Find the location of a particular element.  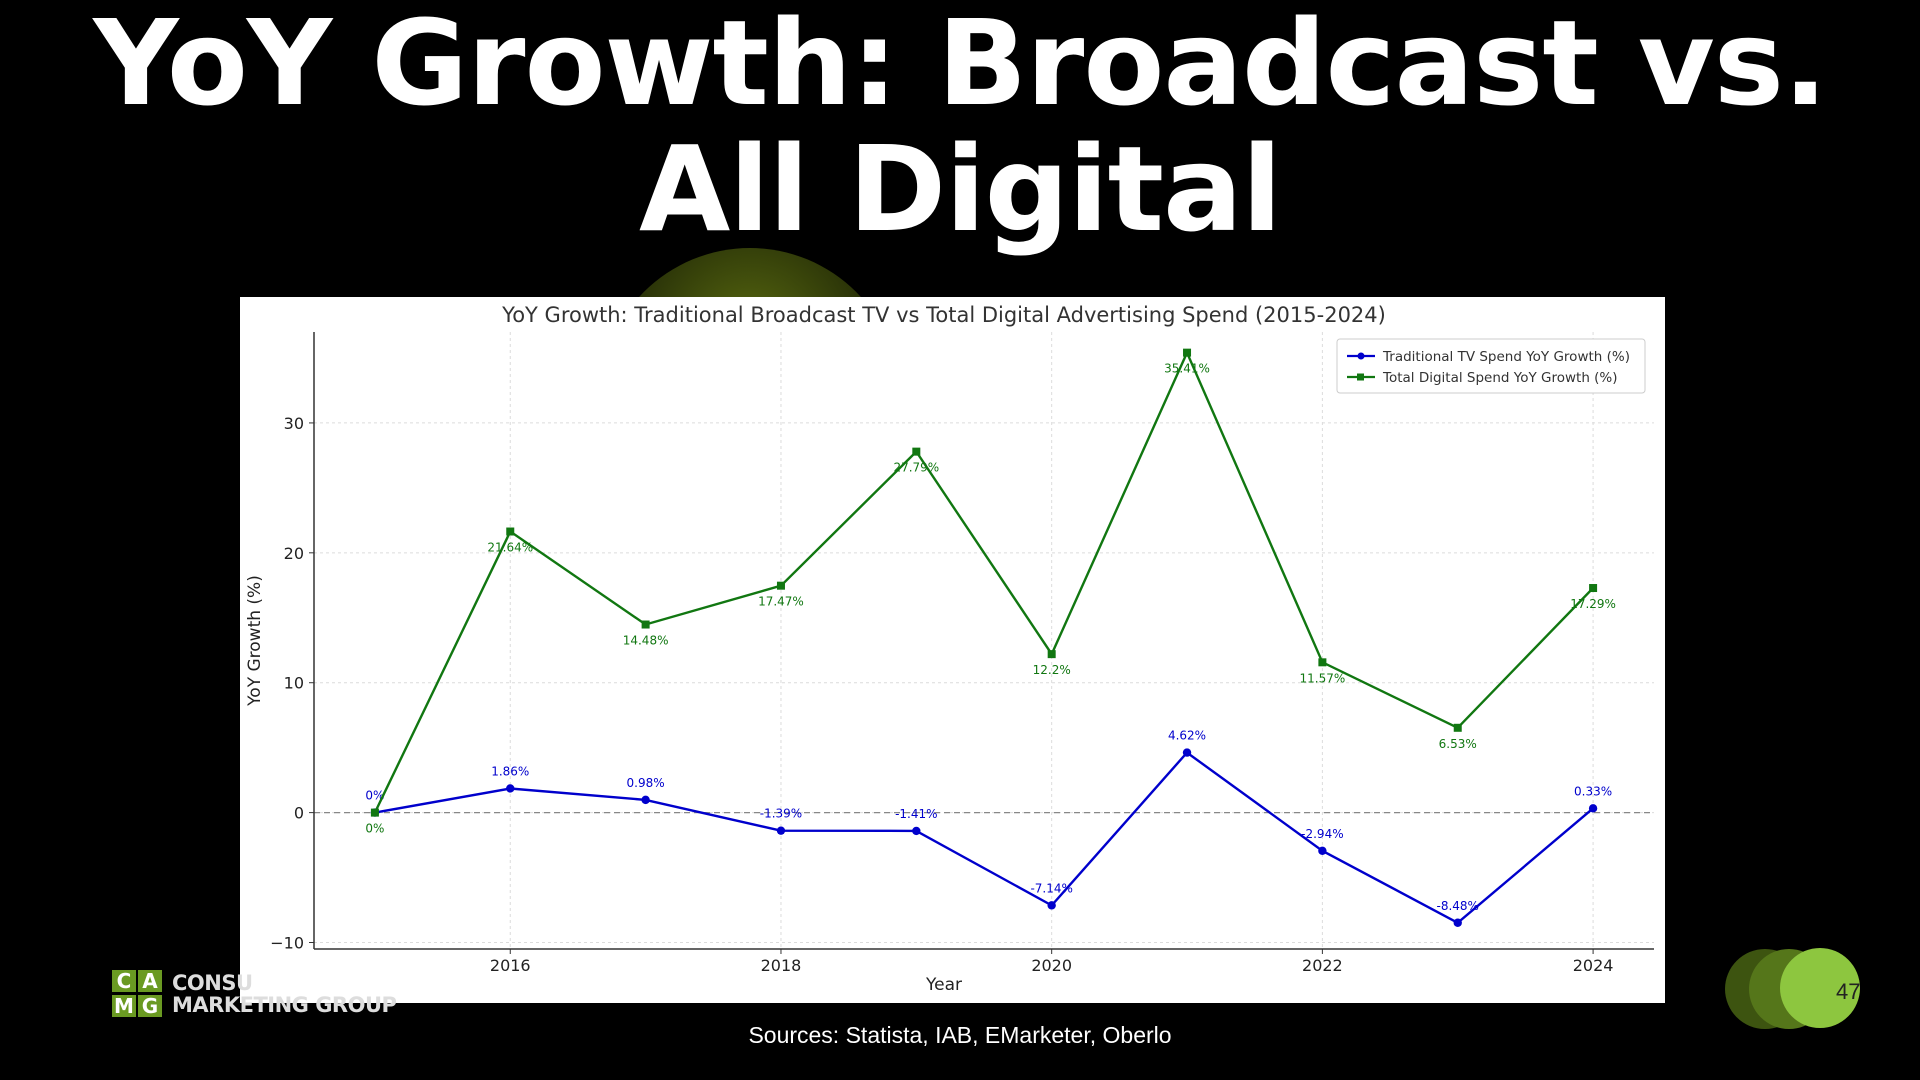

x-tick-label: 2018 is located at coordinates (781, 965).